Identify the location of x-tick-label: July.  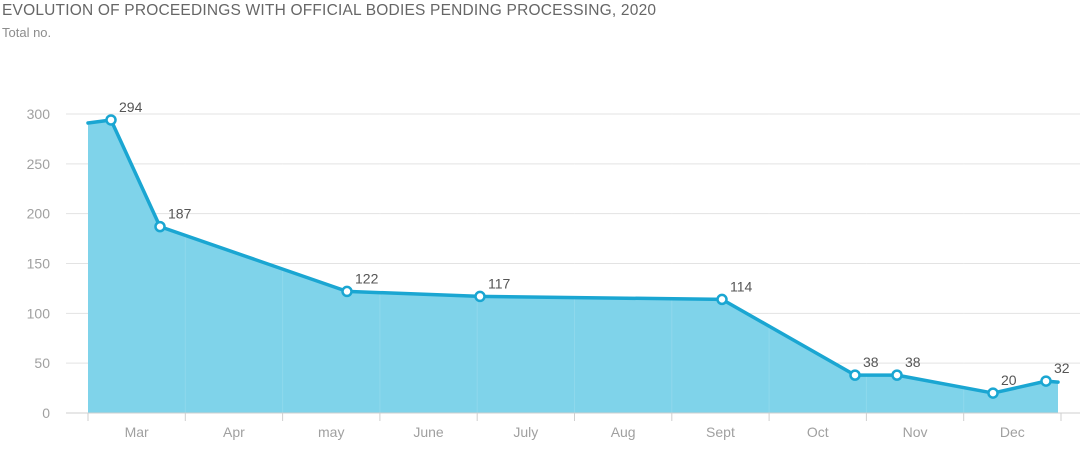
(525, 432).